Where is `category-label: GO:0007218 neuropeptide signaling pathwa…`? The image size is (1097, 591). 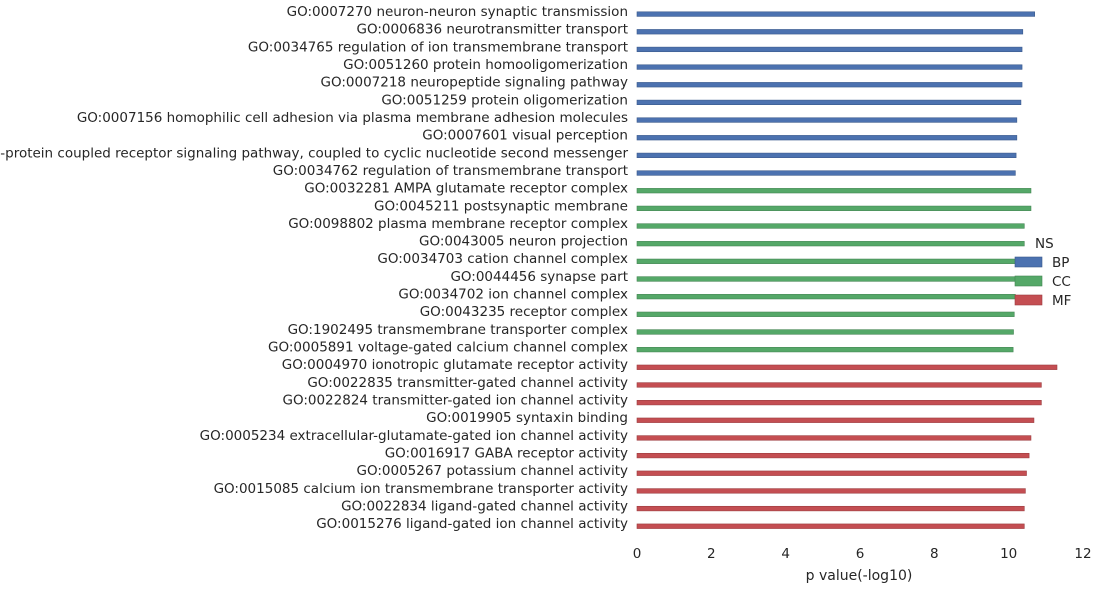 category-label: GO:0007218 neuropeptide signaling pathwa… is located at coordinates (475, 83).